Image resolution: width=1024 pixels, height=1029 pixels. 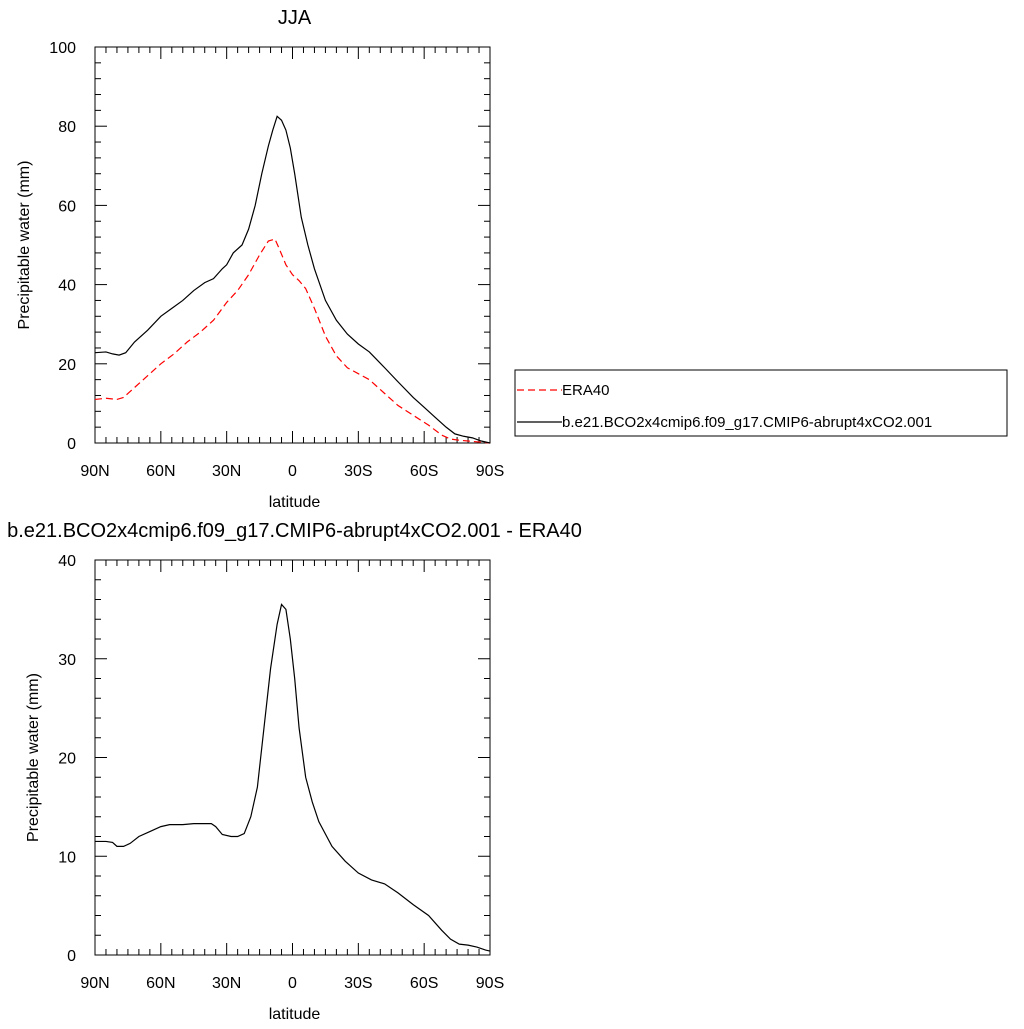 What do you see at coordinates (67, 206) in the screenshot?
I see `y-tick-label: 60` at bounding box center [67, 206].